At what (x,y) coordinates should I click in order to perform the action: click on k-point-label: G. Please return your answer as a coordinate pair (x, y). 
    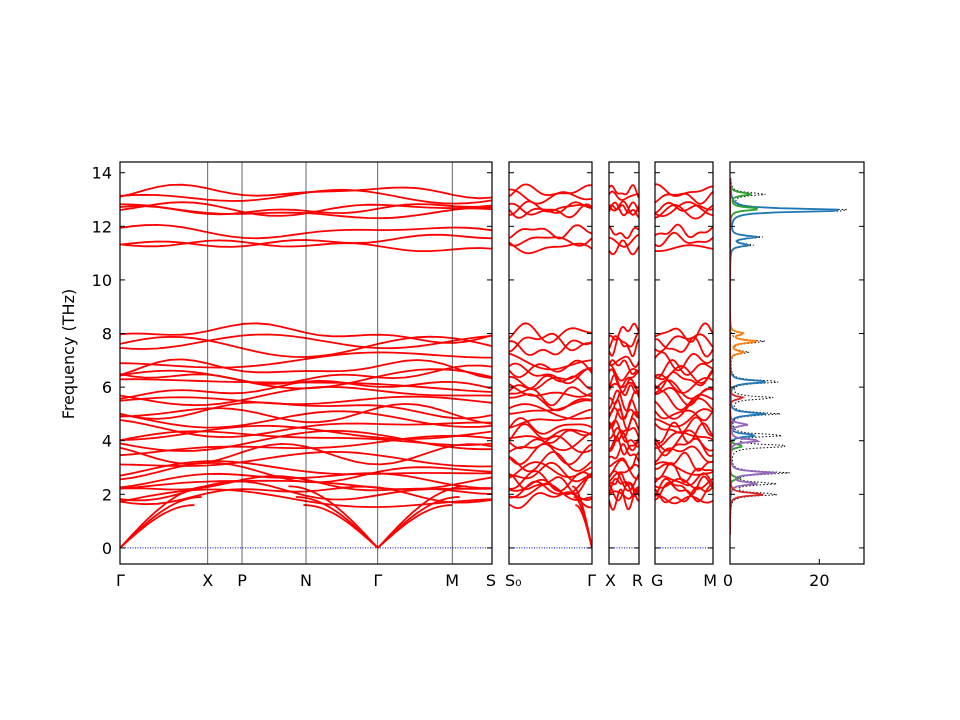
    Looking at the image, I should click on (657, 580).